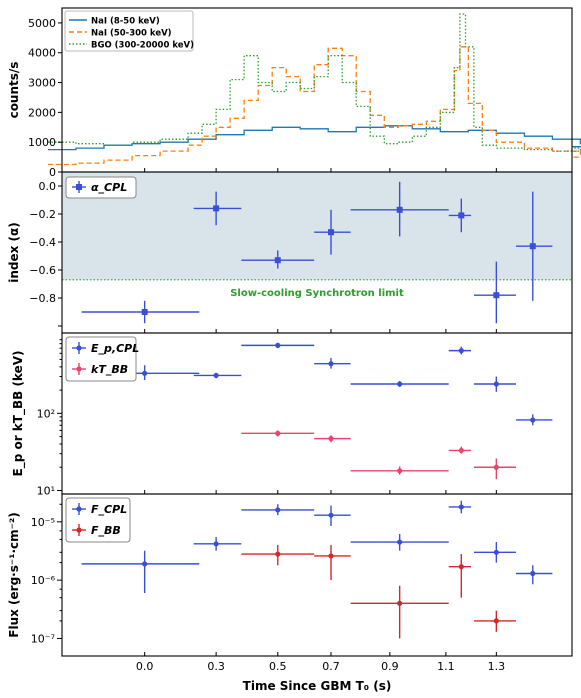 The width and height of the screenshot is (581, 698). Describe the element at coordinates (14, 252) in the screenshot. I see `index-ylabel: index (α)` at that location.